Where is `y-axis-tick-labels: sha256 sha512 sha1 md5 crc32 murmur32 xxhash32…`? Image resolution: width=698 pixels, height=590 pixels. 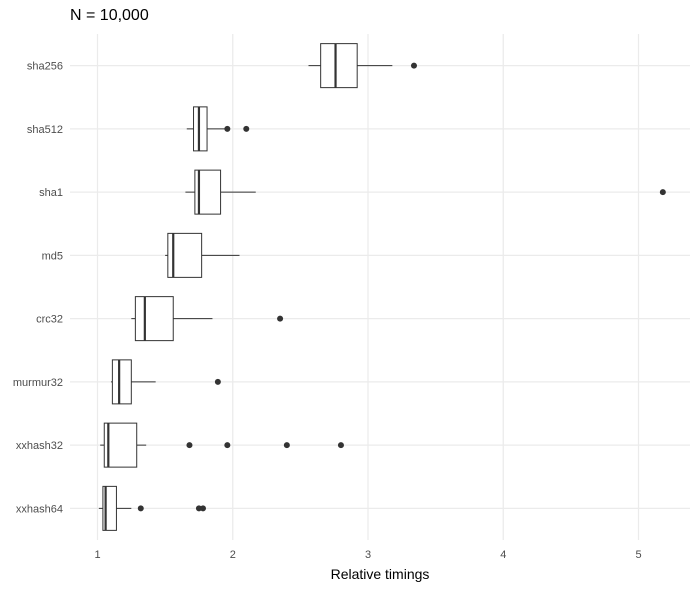 y-axis-tick-labels: sha256 sha512 sha1 md5 crc32 murmur32 xxhash32… is located at coordinates (38, 288).